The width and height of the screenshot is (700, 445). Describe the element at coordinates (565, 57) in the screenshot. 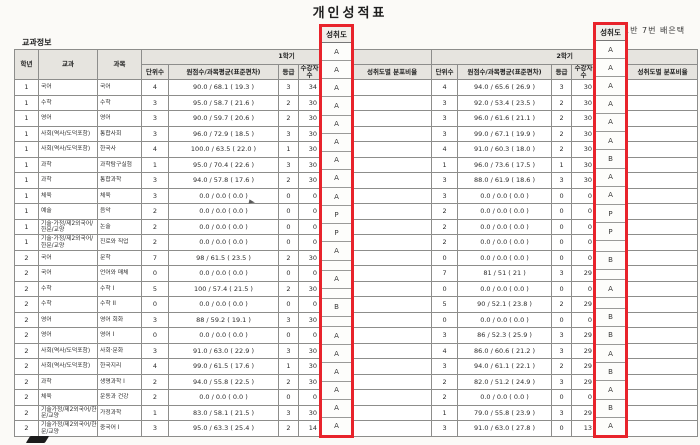

I see `header-semester2: 2학기` at that location.